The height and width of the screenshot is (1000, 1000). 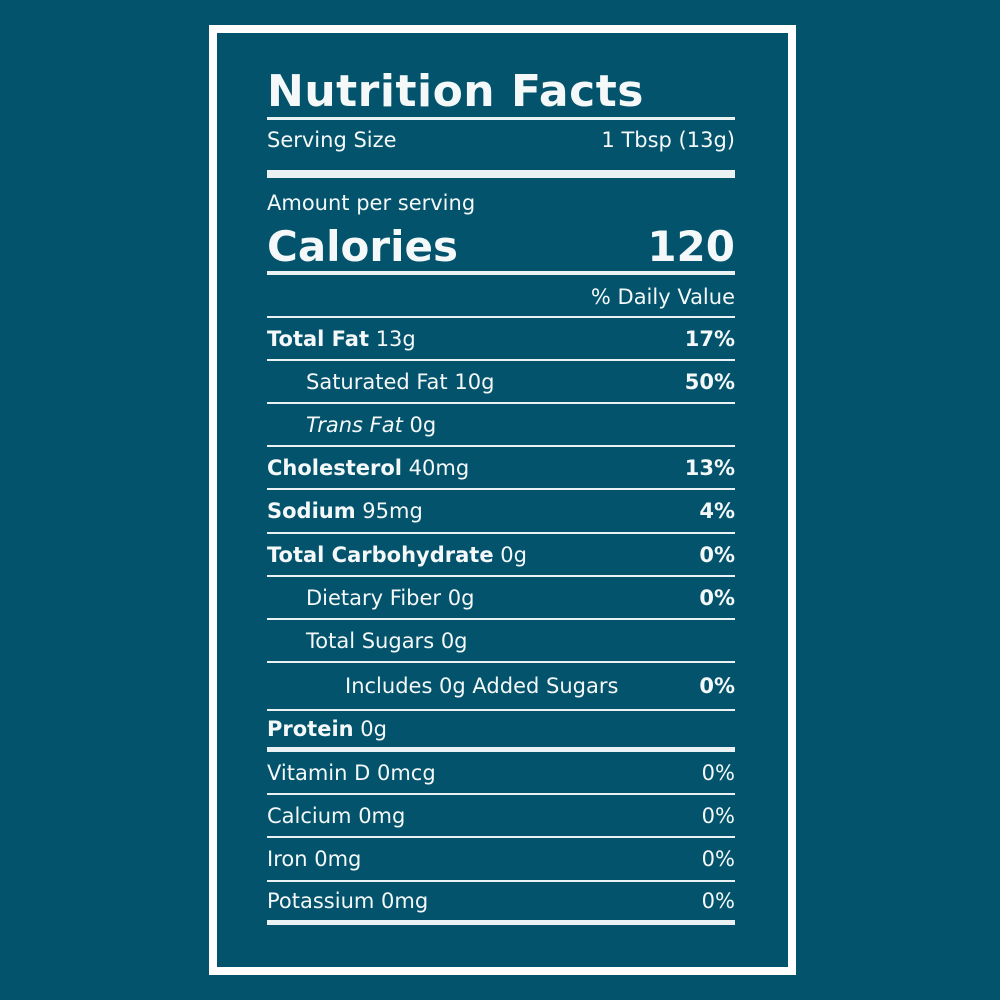 I want to click on nutrient-label: Potassium 0mg, so click(x=347, y=901).